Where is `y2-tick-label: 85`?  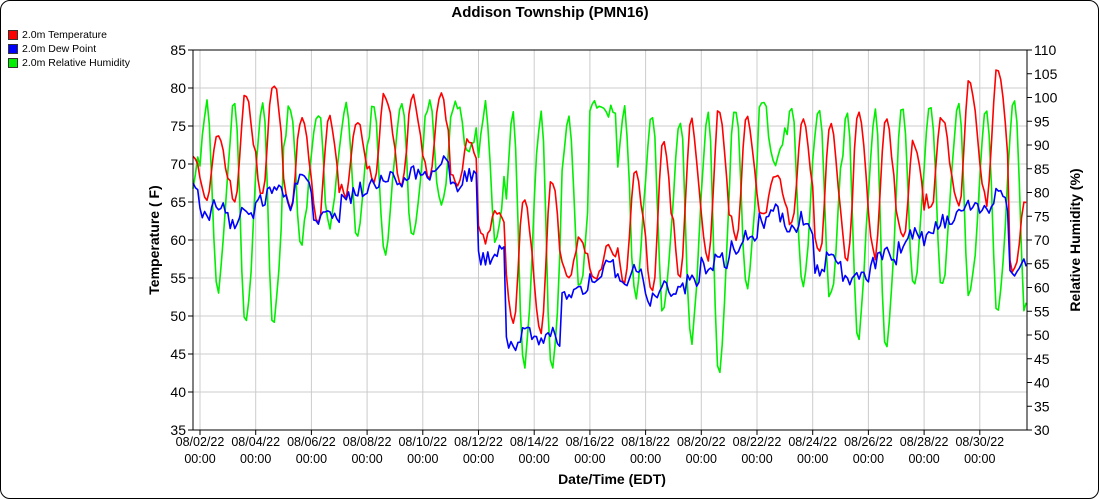 y2-tick-label: 85 is located at coordinates (1042, 169).